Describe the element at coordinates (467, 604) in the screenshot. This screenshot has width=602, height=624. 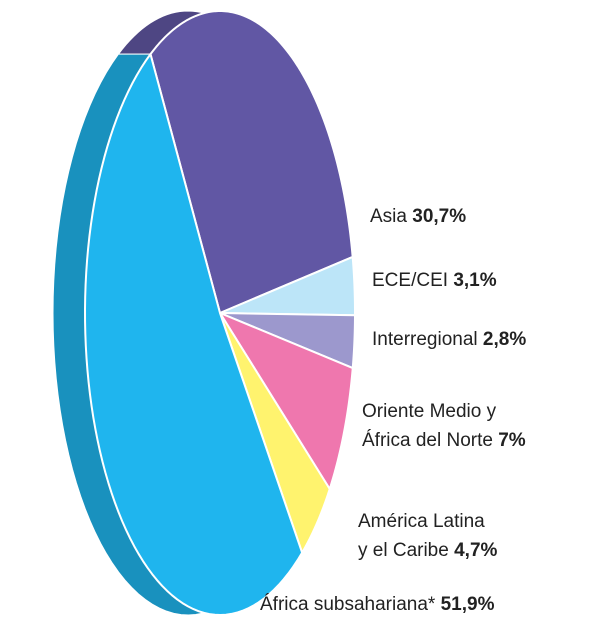
I see `slice-value: 51,9%` at that location.